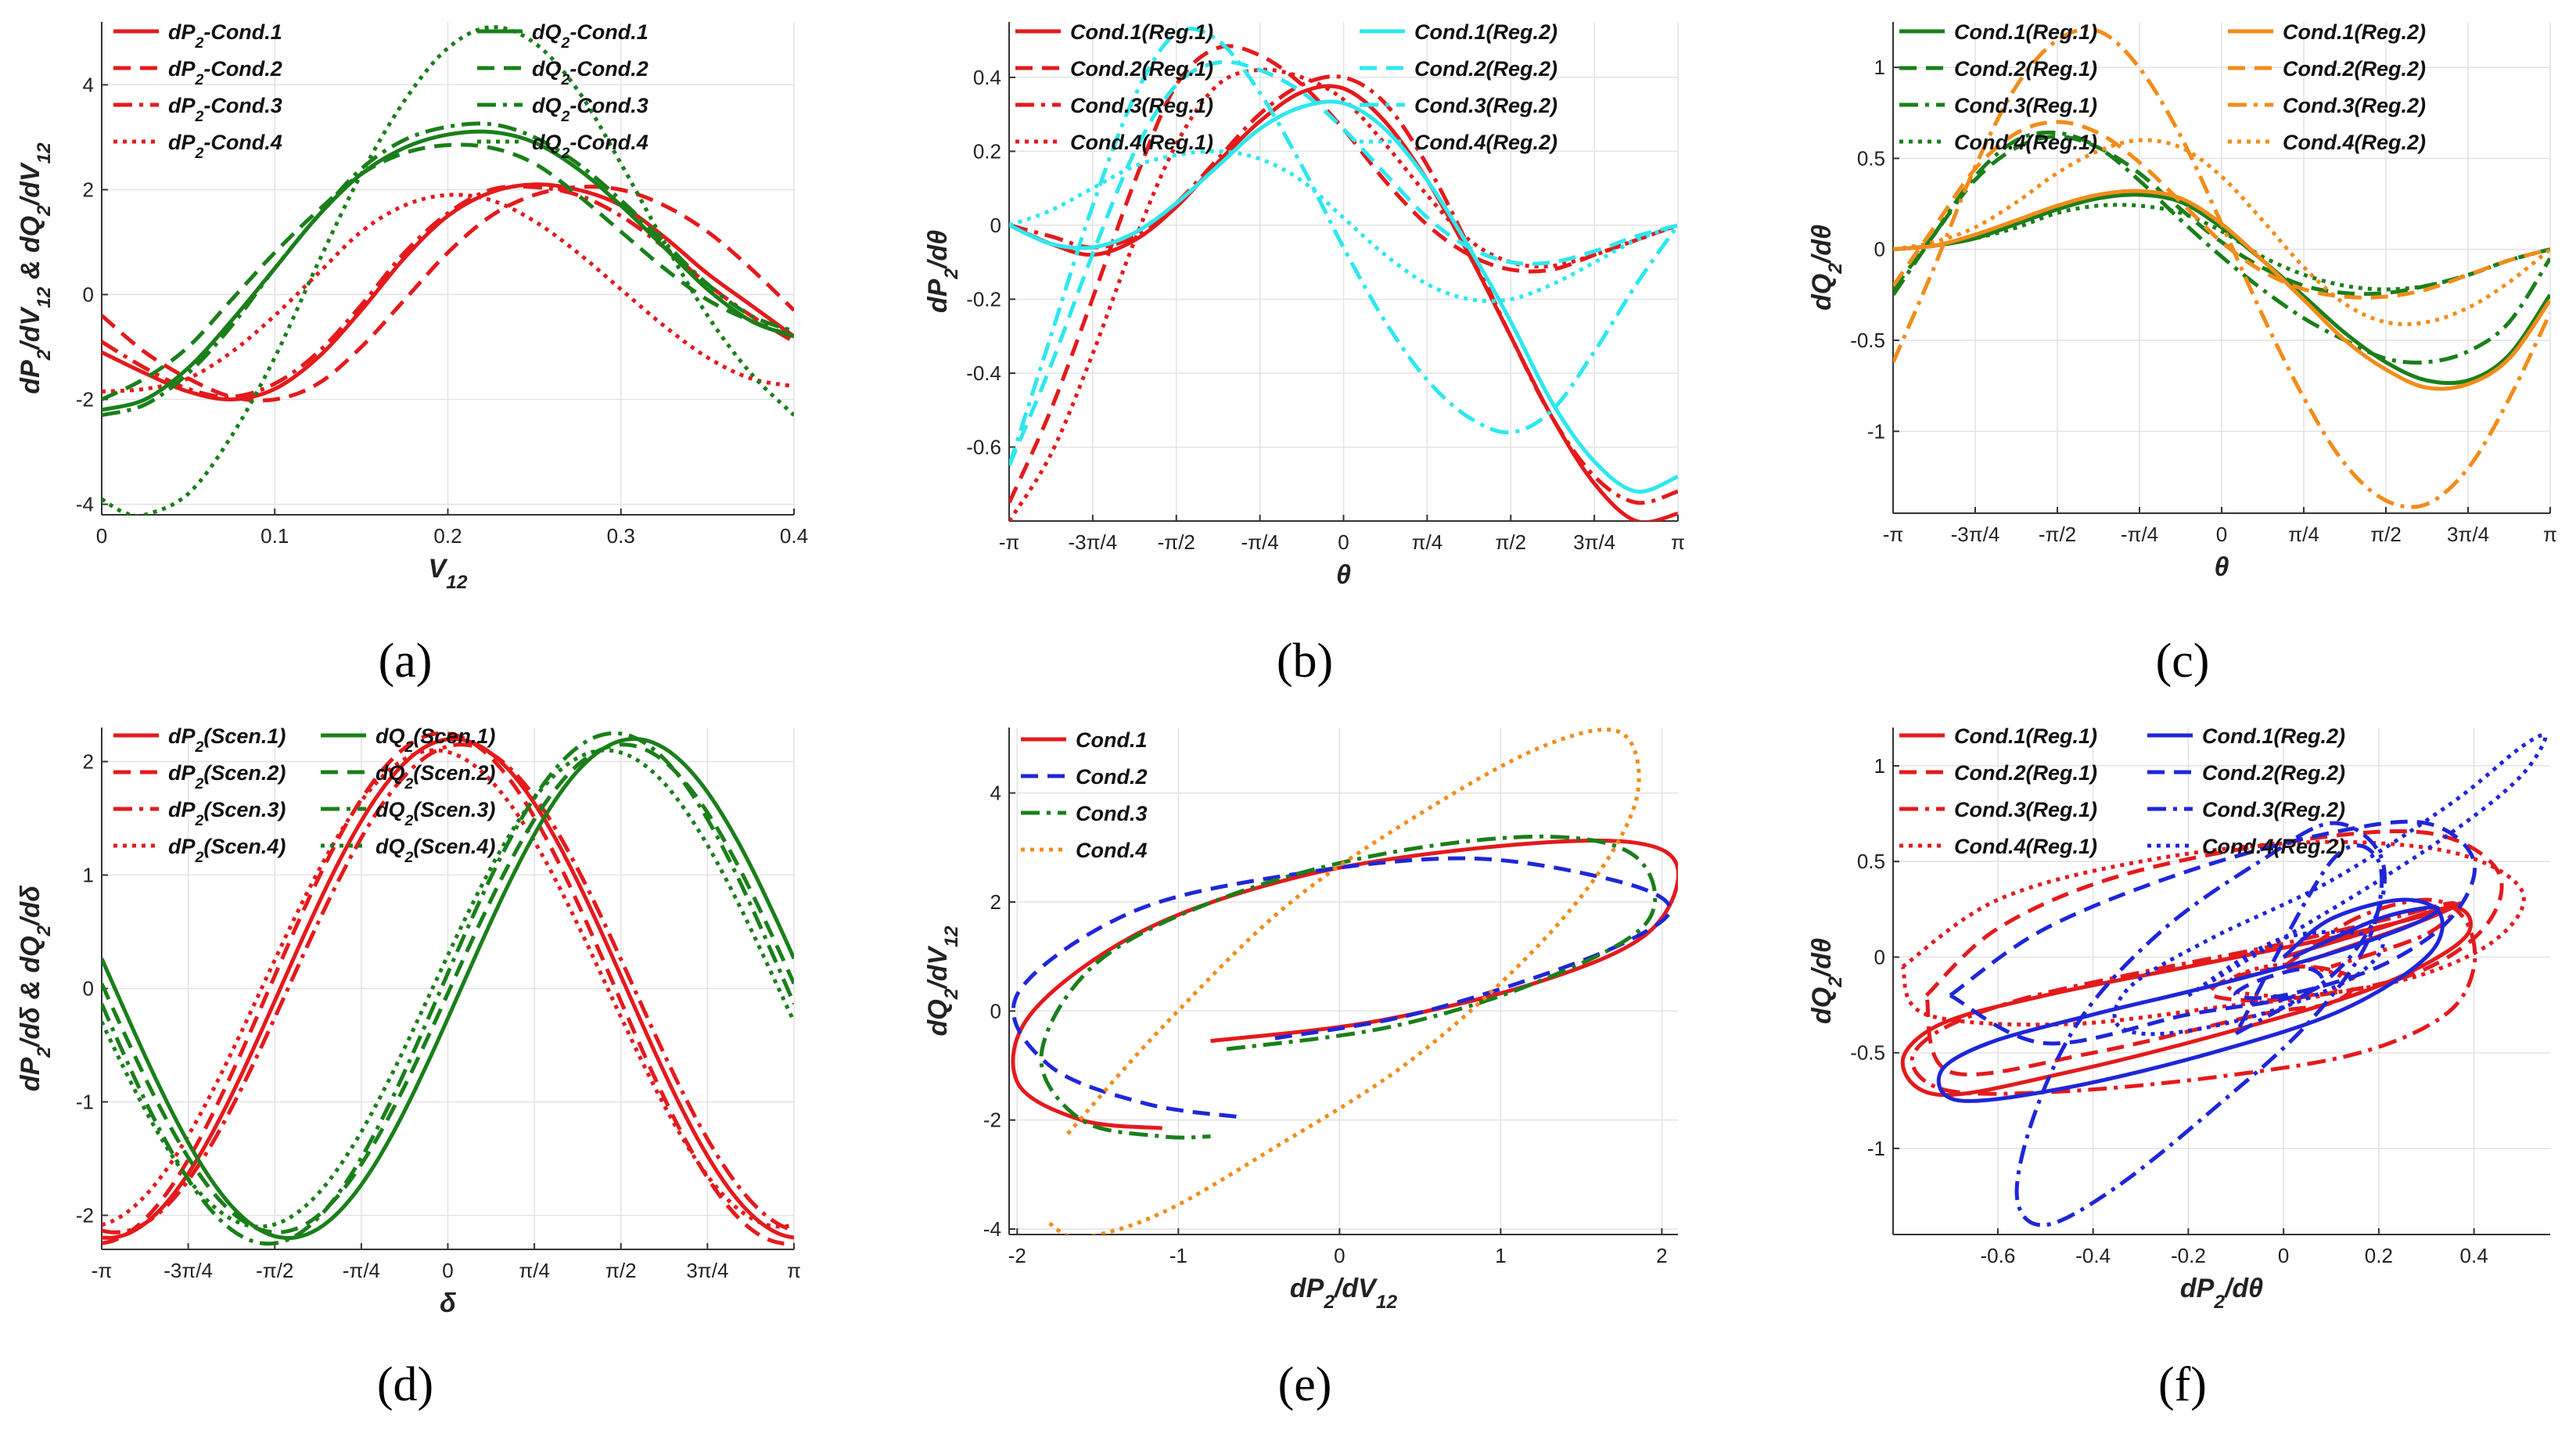 The width and height of the screenshot is (2576, 1434). What do you see at coordinates (1343, 575) in the screenshot?
I see `x-axis-label: θ` at bounding box center [1343, 575].